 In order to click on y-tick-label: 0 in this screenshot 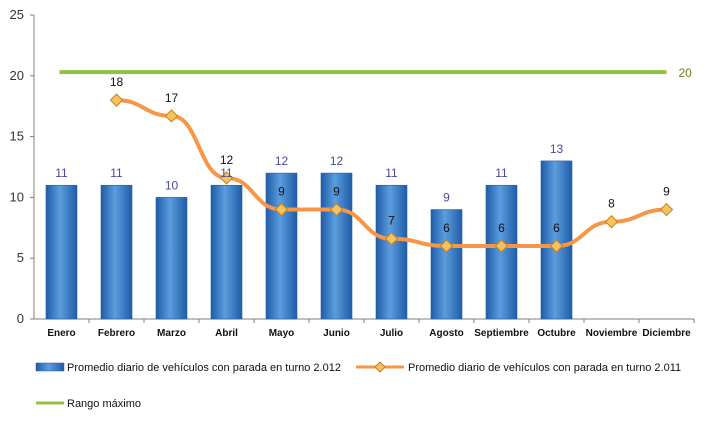, I will do `click(20, 318)`.